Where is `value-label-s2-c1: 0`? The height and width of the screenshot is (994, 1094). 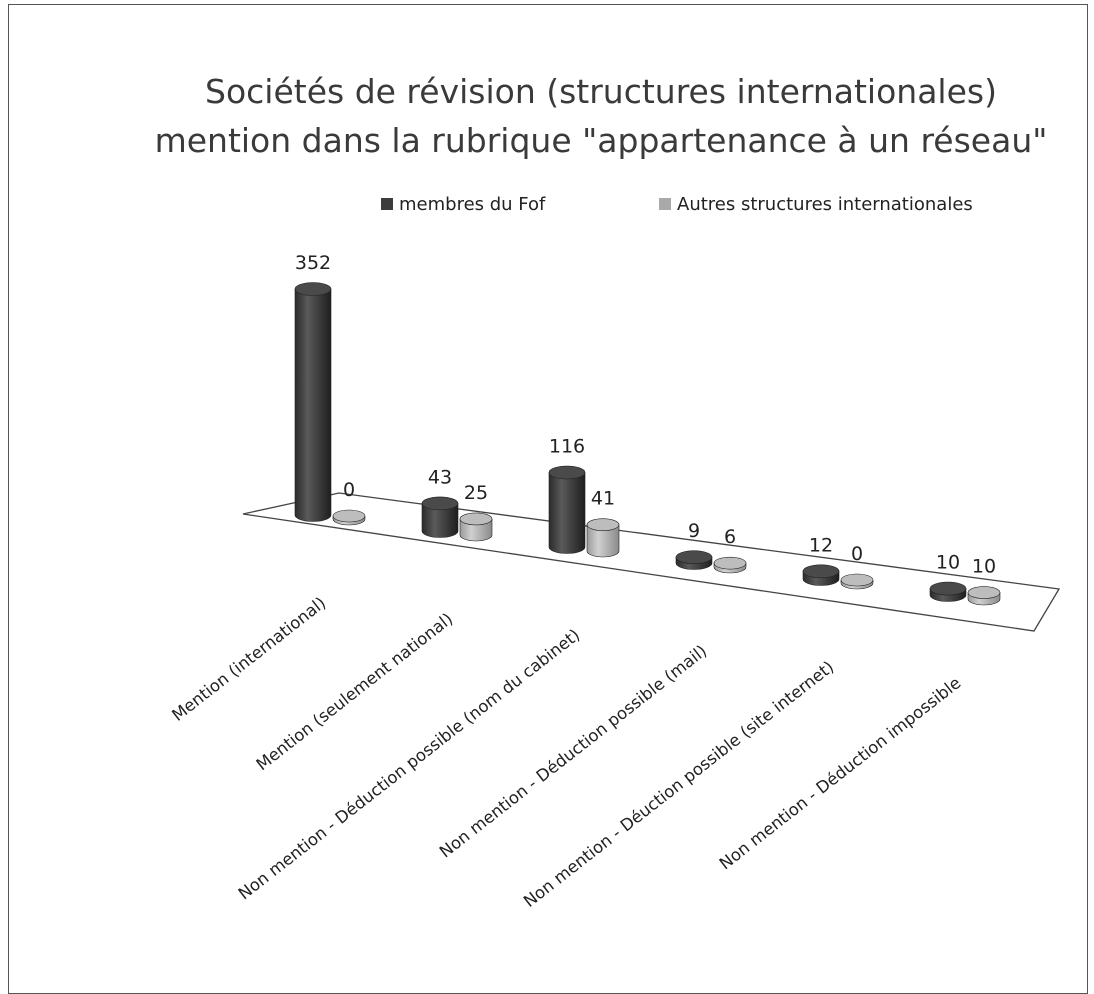
value-label-s2-c1: 0 is located at coordinates (349, 490).